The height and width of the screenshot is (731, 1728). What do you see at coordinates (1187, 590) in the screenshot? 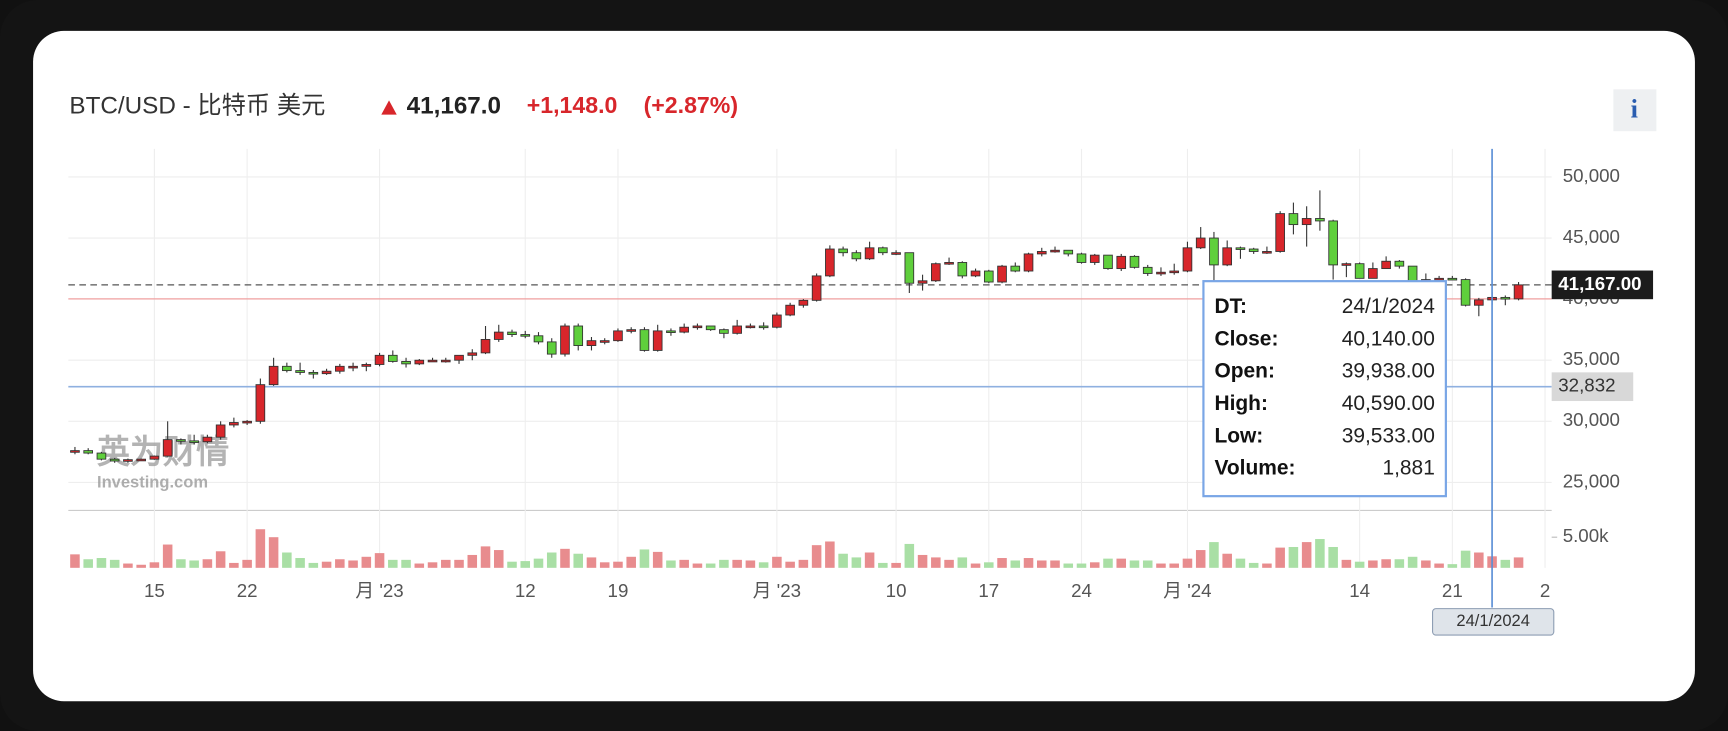
I see `x-tick-label: 月 '24` at bounding box center [1187, 590].